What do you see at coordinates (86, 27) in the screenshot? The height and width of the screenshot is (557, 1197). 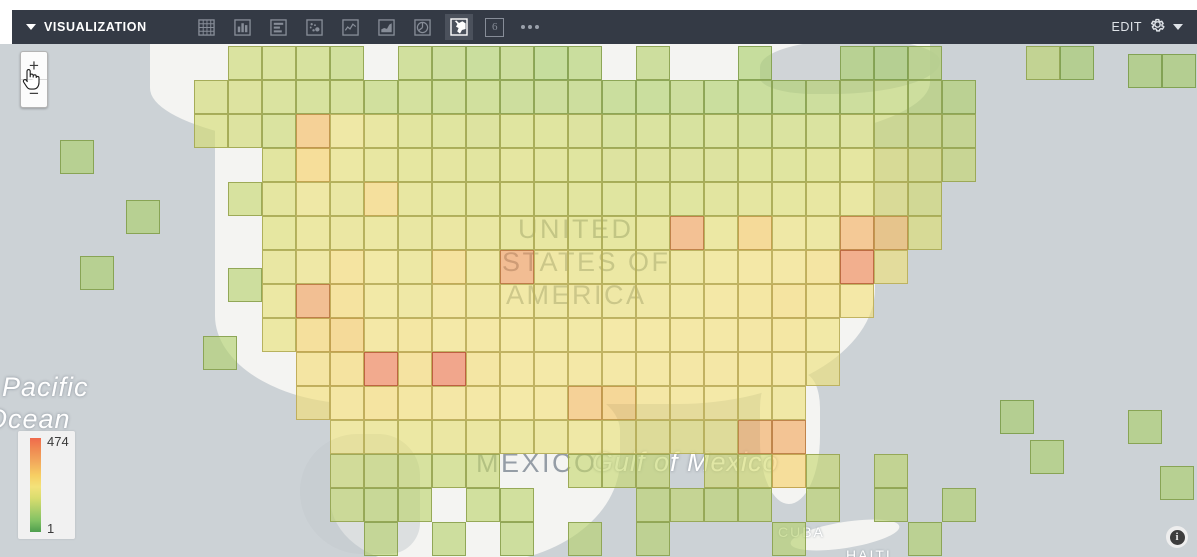 I see `visualization-title-group: VISUALIZATION` at bounding box center [86, 27].